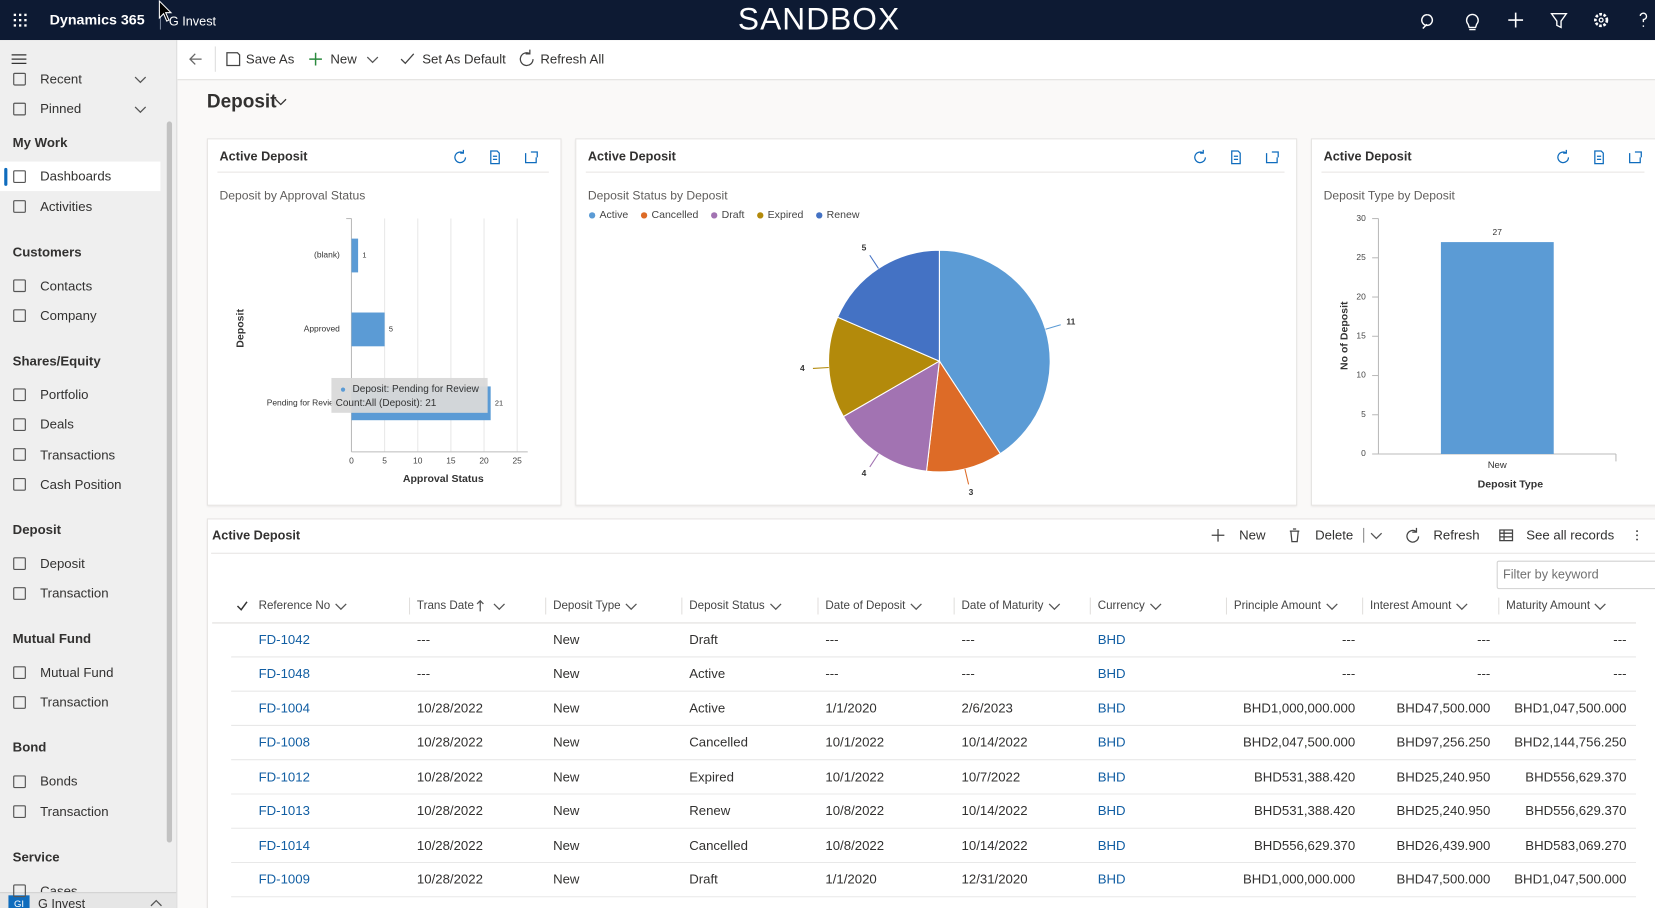 This screenshot has width=1655, height=908. What do you see at coordinates (991, 777) in the screenshot?
I see `grid-cell: 10/7/2022` at bounding box center [991, 777].